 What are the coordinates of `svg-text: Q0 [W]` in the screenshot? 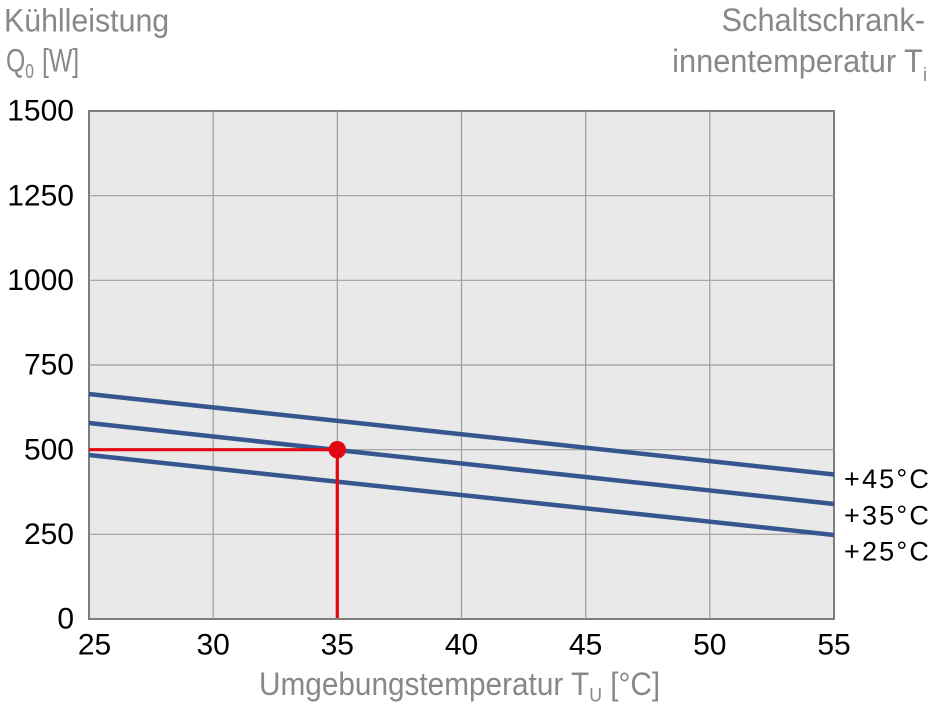 It's located at (42, 63).